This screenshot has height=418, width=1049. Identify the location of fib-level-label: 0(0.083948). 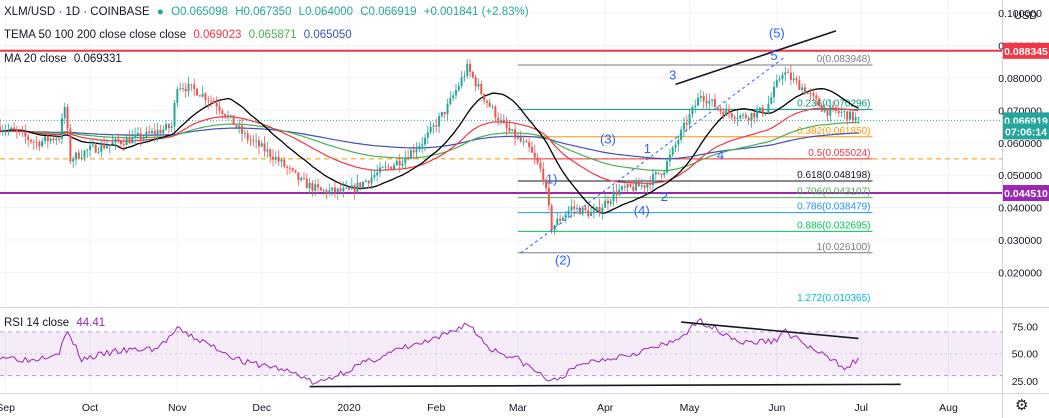
(844, 59).